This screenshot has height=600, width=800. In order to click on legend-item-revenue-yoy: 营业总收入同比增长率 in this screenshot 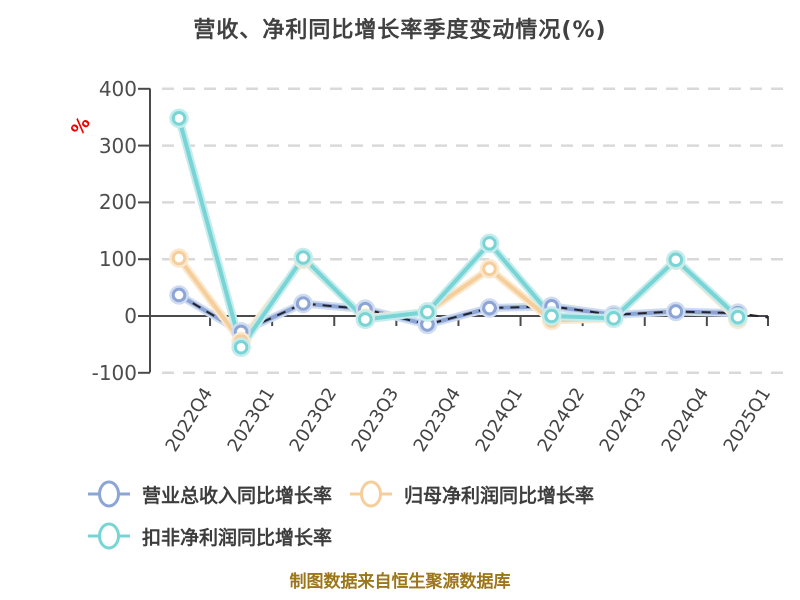, I will do `click(210, 494)`.